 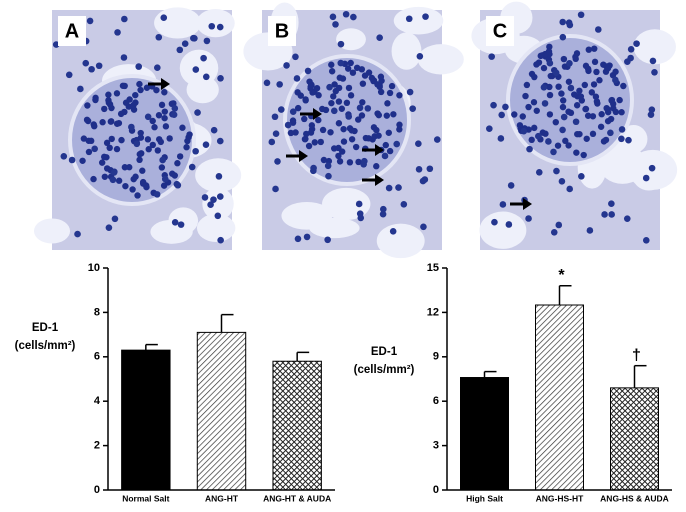 I want to click on x-tick-label: ANG-HT & AUDA, so click(x=297, y=498).